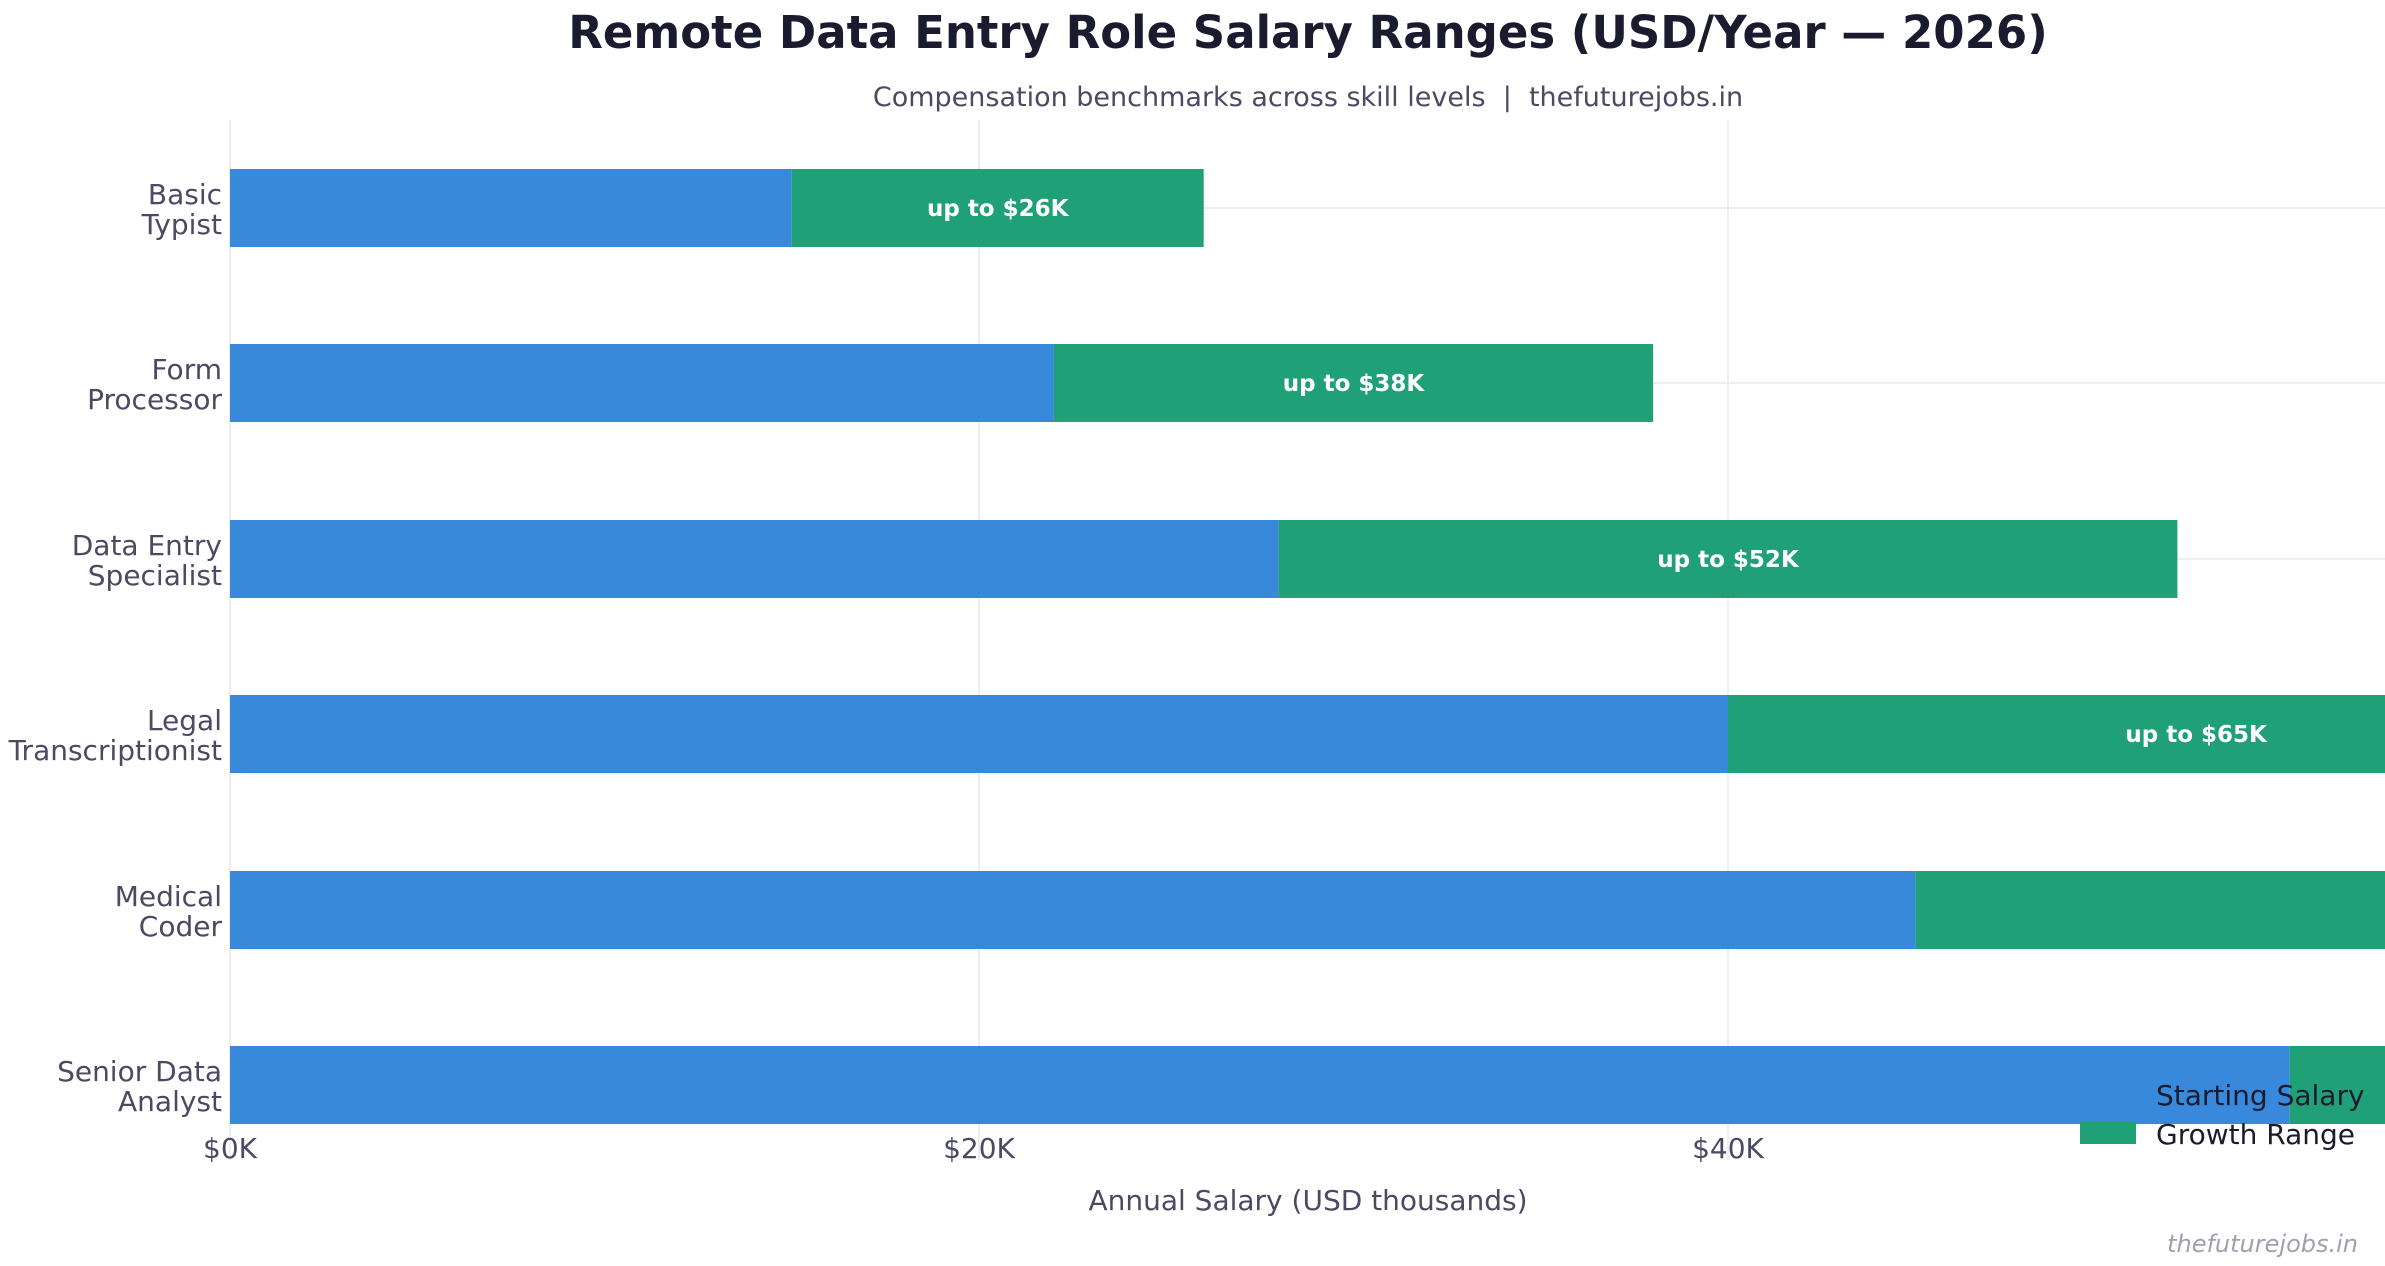 Image resolution: width=2385 pixels, height=1266 pixels. Describe the element at coordinates (169, 911) in the screenshot. I see `category-label: Medical Coder` at that location.